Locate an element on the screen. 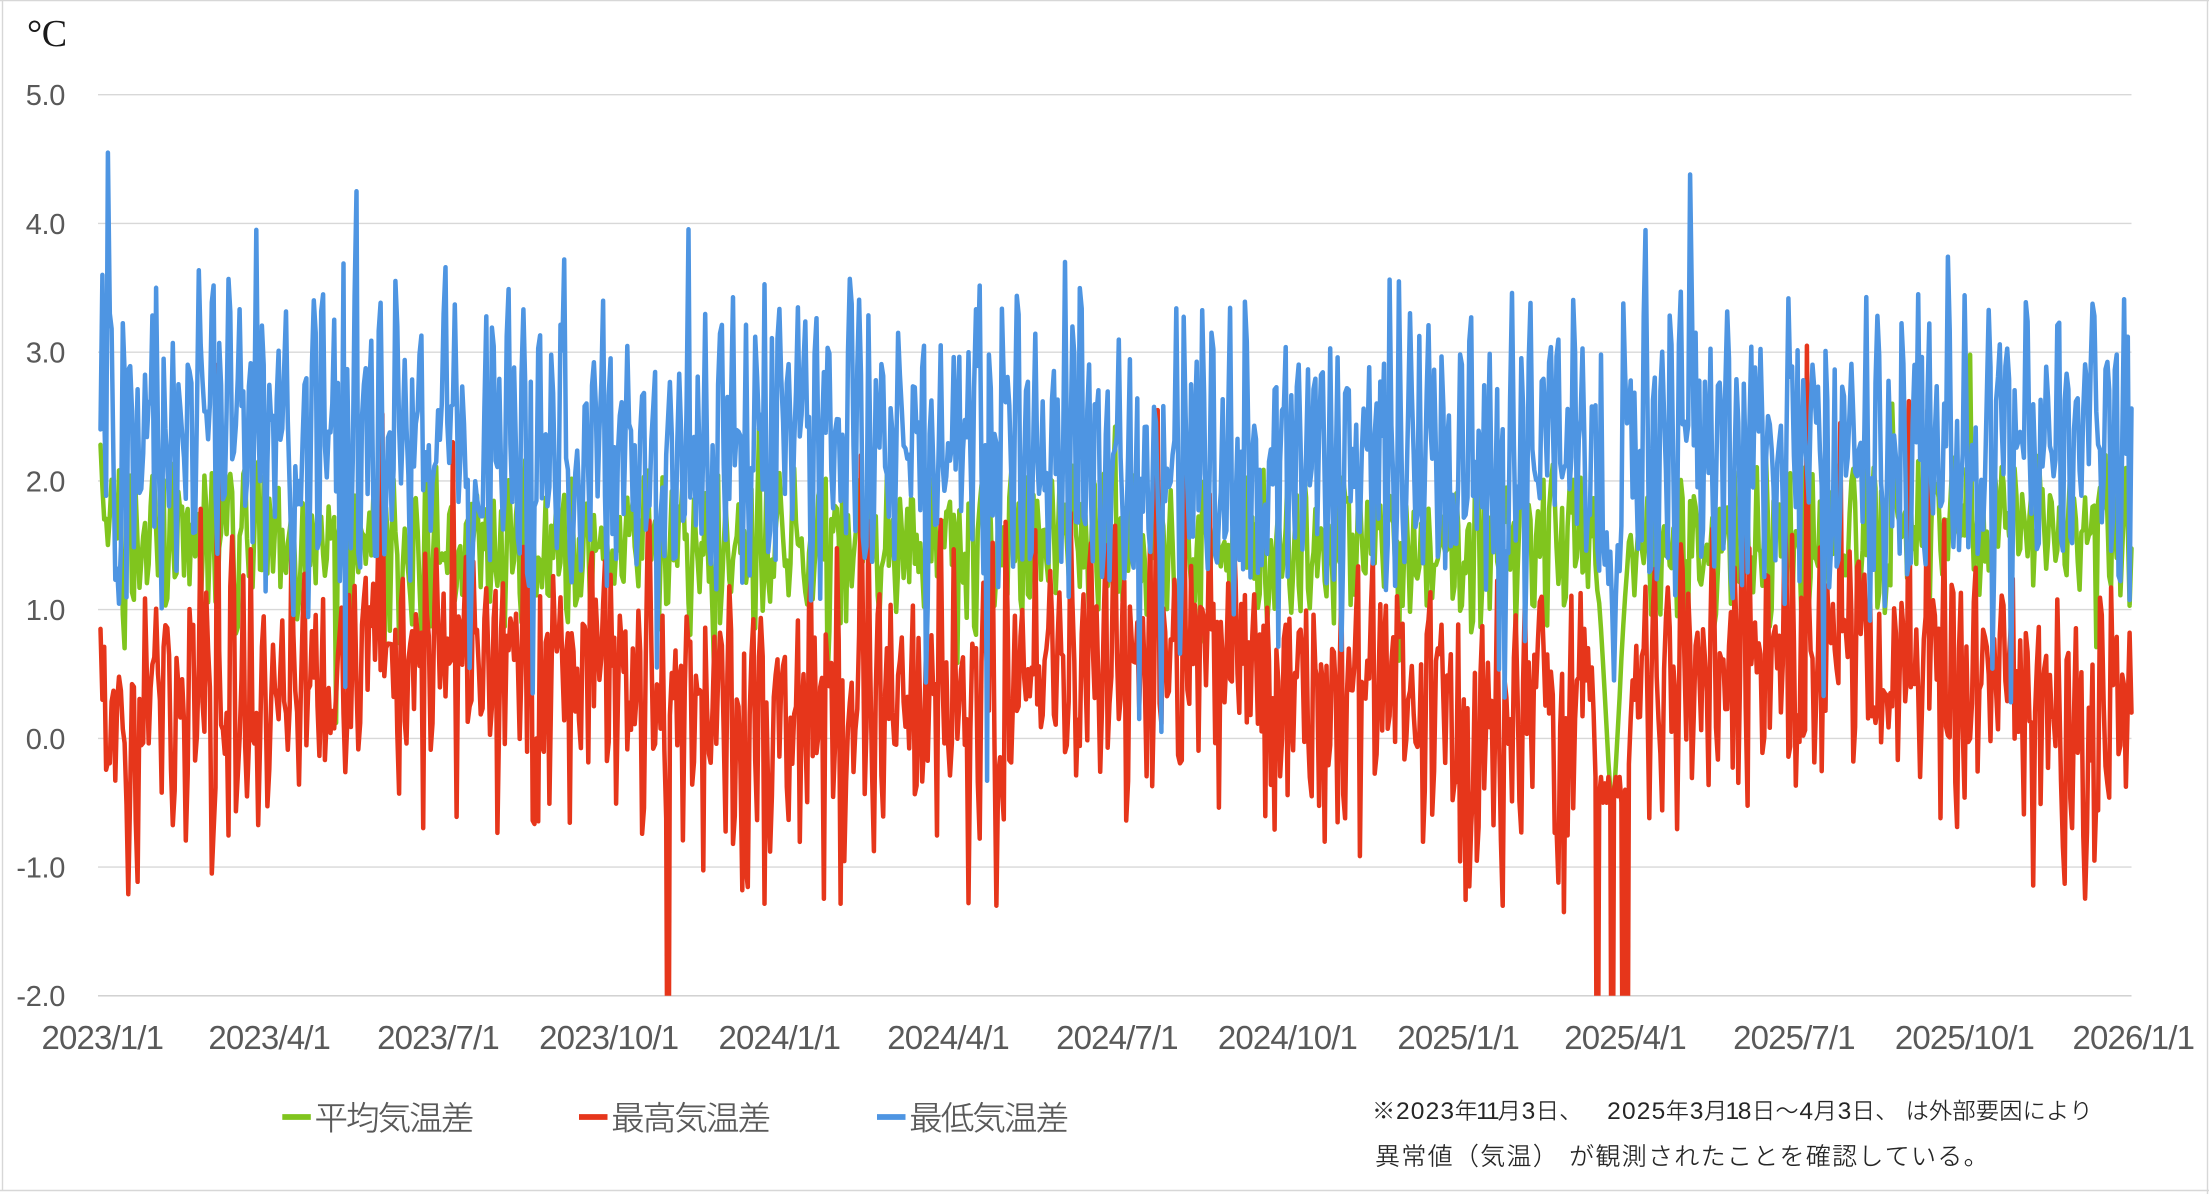 The width and height of the screenshot is (2209, 1194). svg-text: 2024/10/1 is located at coordinates (1287, 1037).